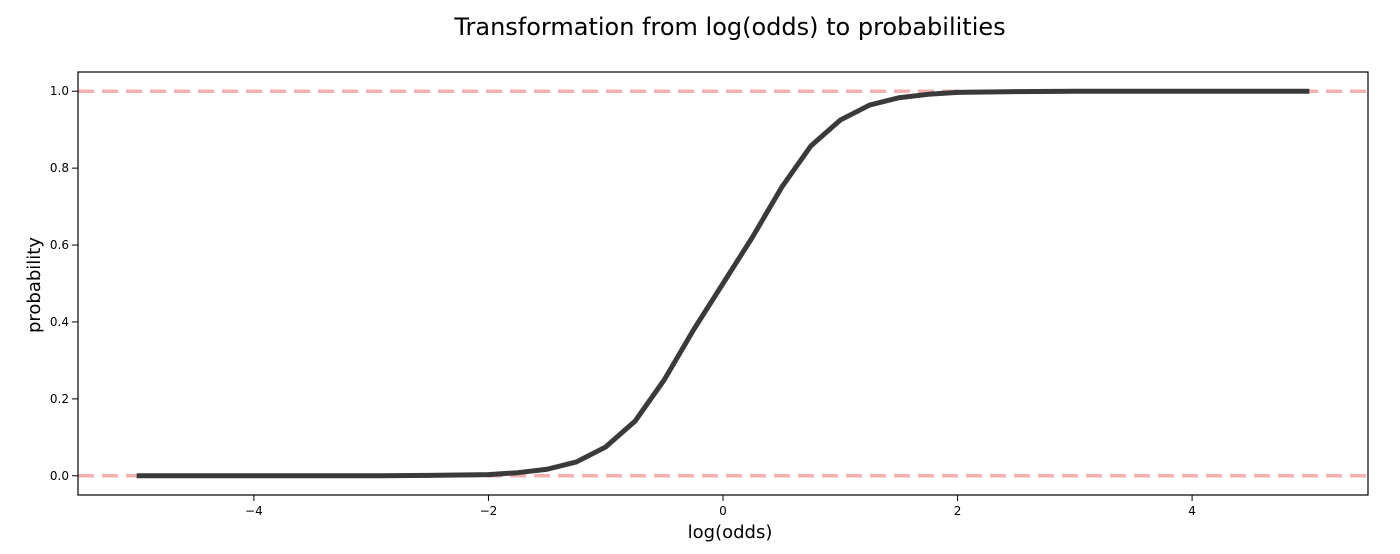  I want to click on x-axis-label: log(odds), so click(730, 532).